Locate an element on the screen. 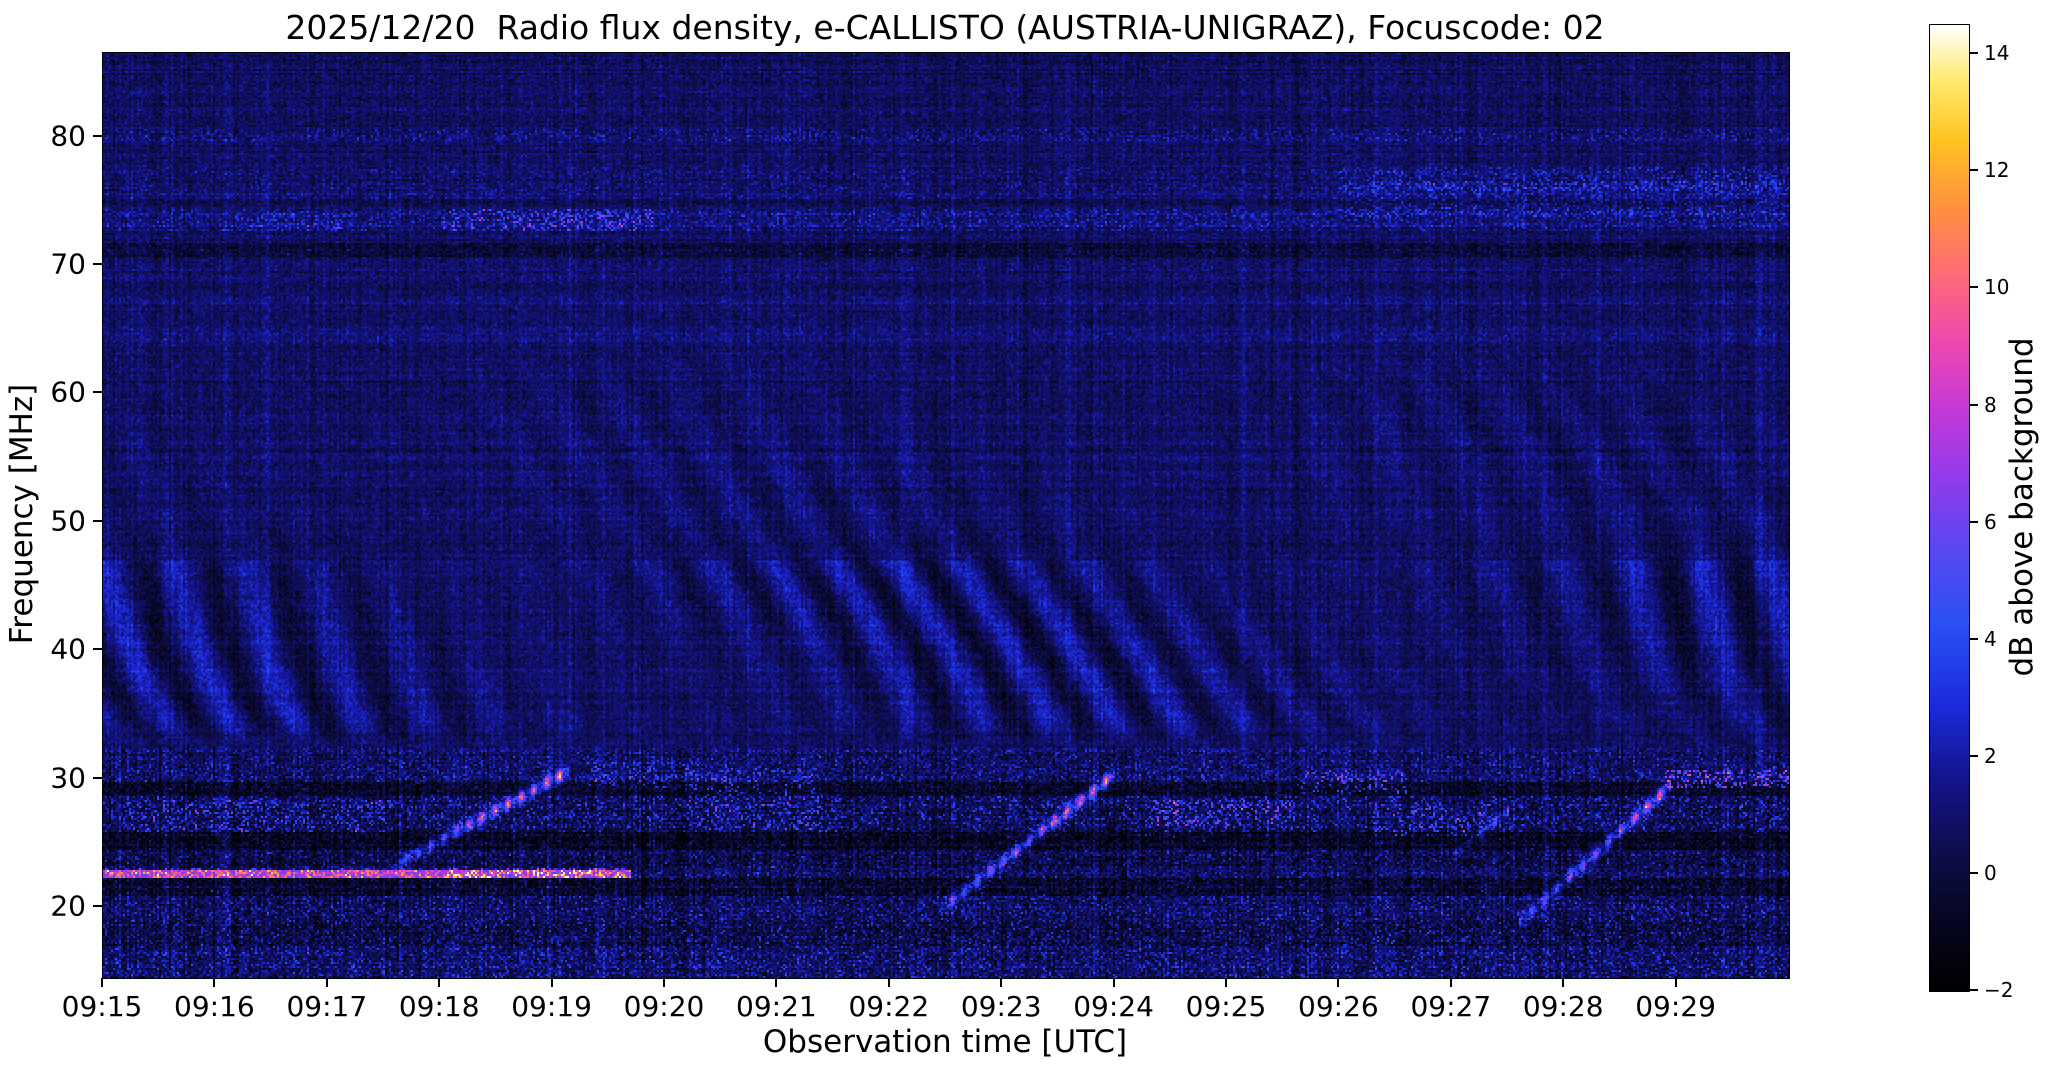  colorbar-canvas is located at coordinates (1949, 508).